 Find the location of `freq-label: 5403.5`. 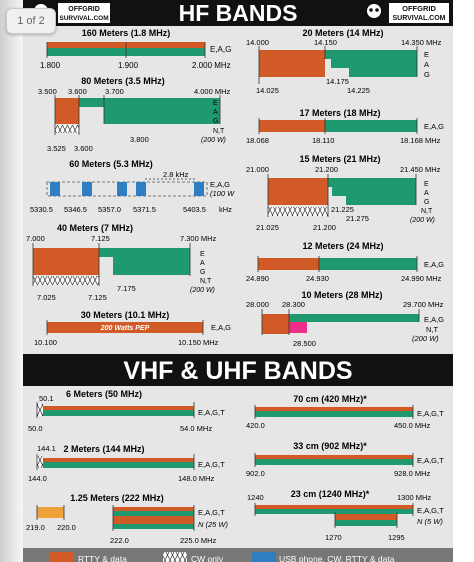

freq-label: 5403.5 is located at coordinates (194, 209).